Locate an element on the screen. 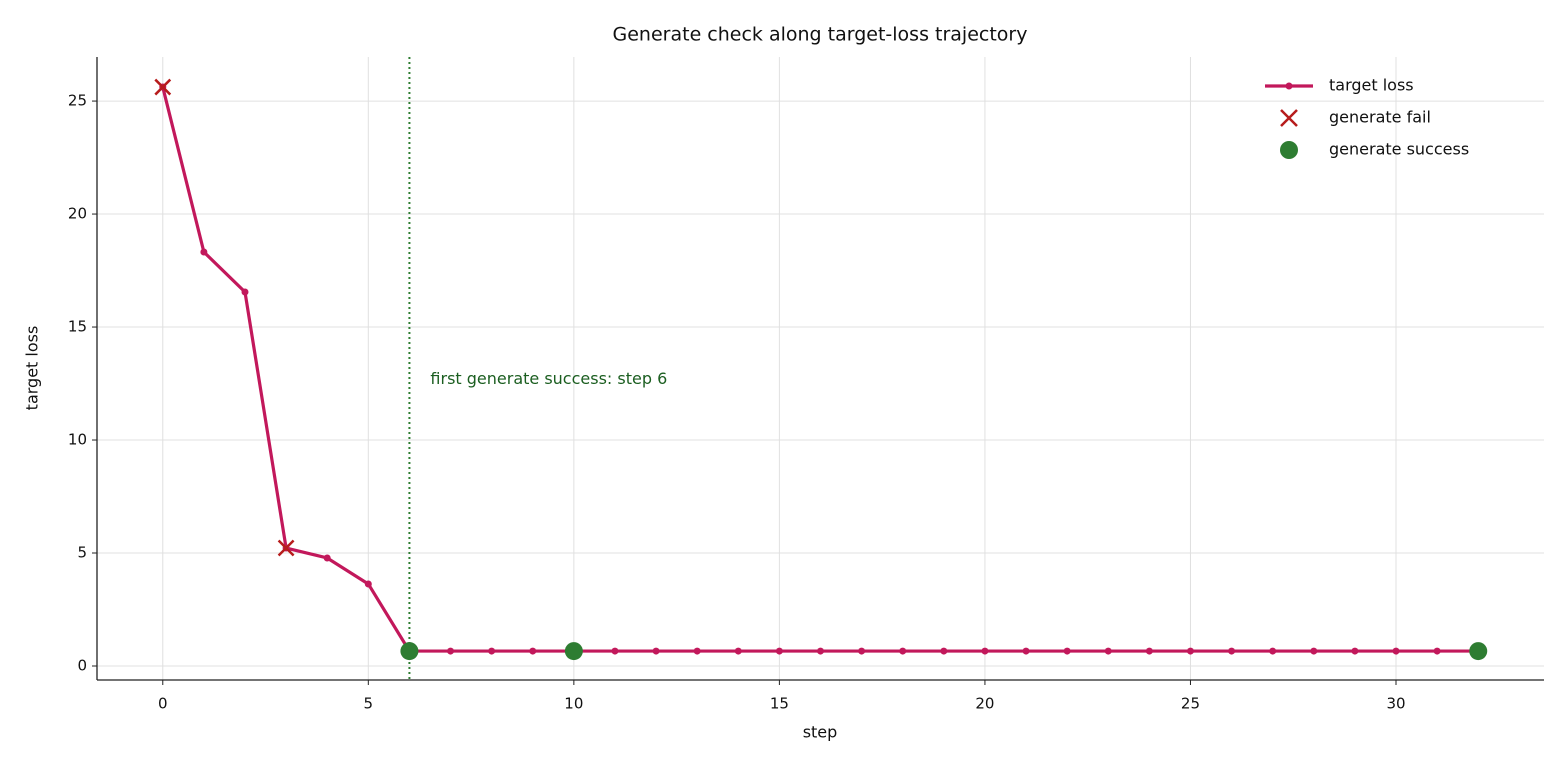  y-tick-label: 20 is located at coordinates (77, 214).